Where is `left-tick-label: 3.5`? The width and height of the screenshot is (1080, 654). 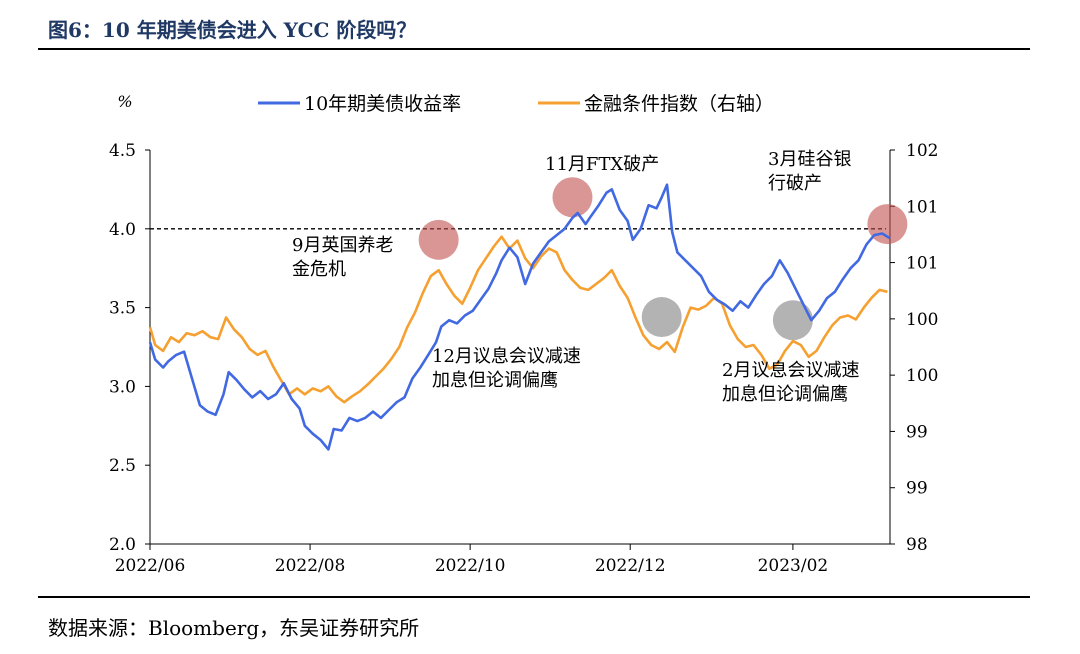
left-tick-label: 3.5 is located at coordinates (122, 309).